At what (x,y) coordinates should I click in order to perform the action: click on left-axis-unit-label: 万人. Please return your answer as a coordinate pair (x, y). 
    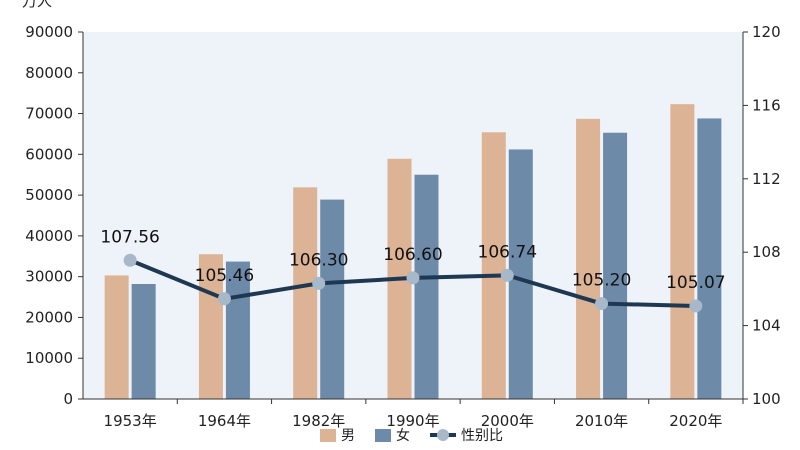
    Looking at the image, I should click on (37, 5).